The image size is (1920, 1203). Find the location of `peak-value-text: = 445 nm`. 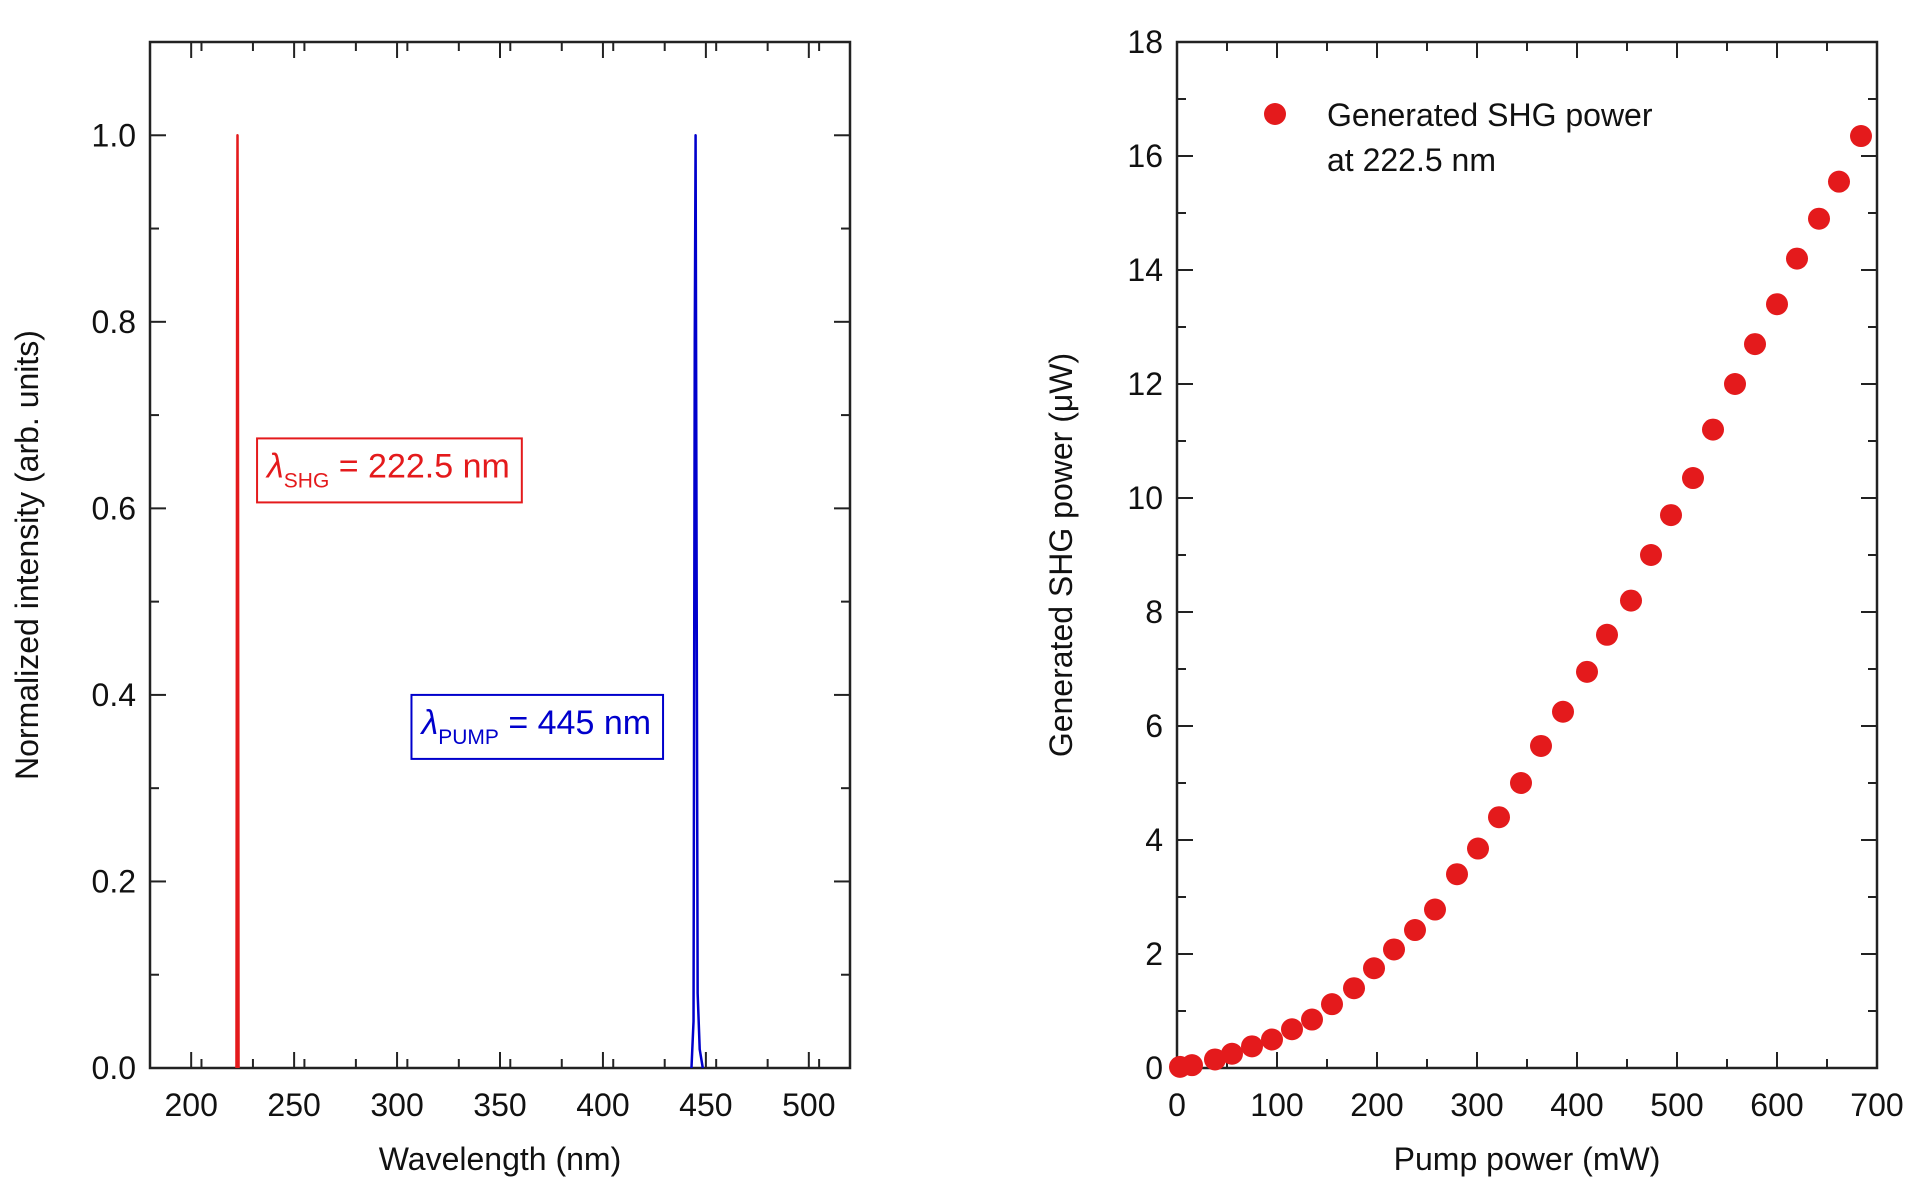

peak-value-text: = 445 nm is located at coordinates (575, 723).